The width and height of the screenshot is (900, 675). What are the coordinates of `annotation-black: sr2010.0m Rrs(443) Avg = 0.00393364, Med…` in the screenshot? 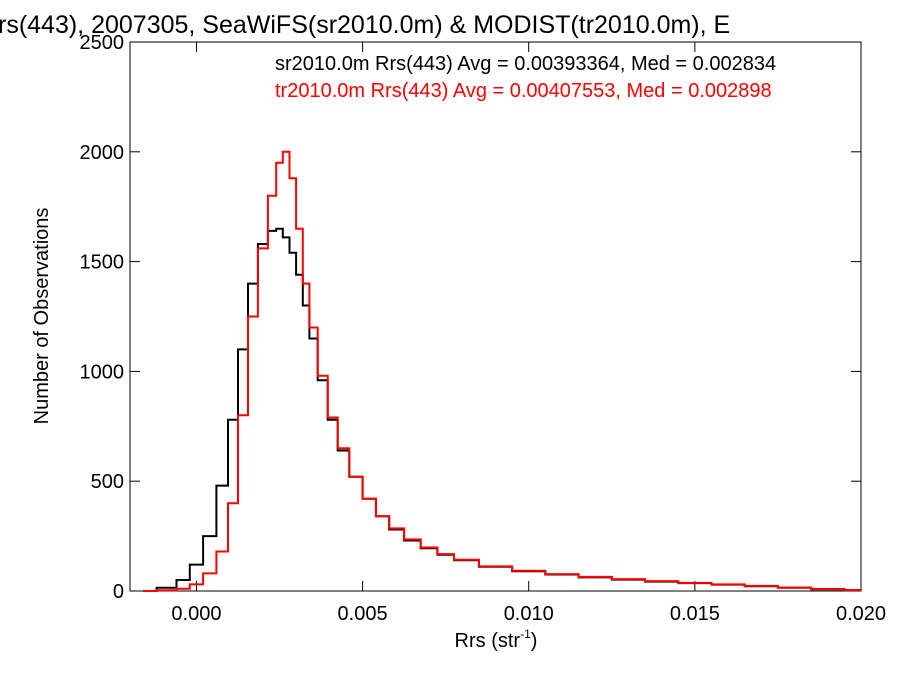 It's located at (525, 64).